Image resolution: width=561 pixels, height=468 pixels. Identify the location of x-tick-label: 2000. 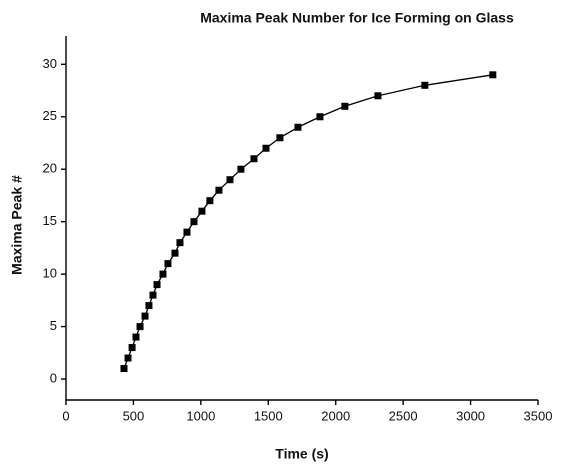
(335, 415).